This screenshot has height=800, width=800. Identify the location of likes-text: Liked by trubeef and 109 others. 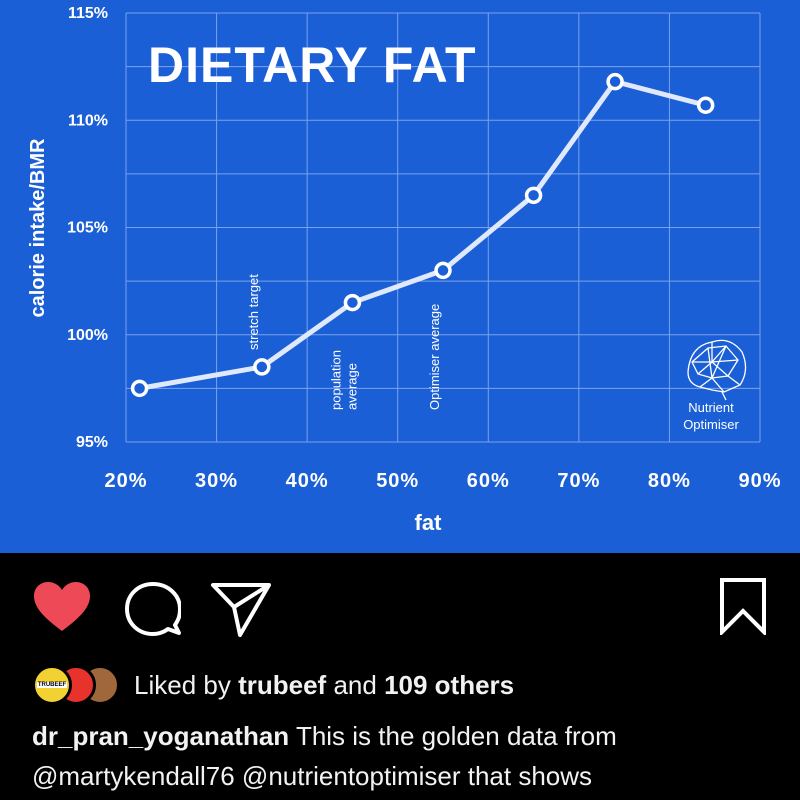
(324, 685).